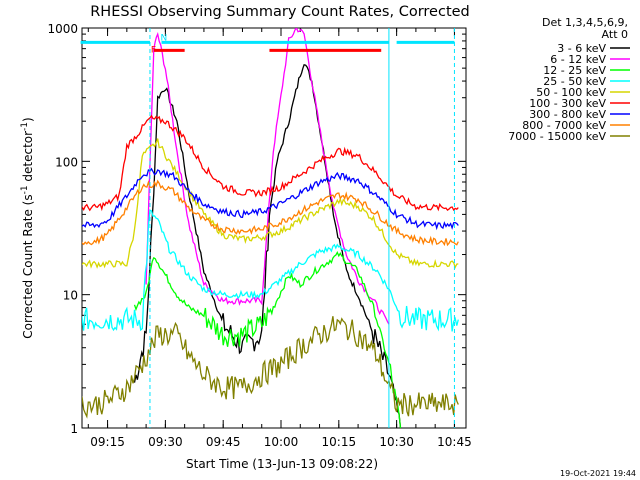  What do you see at coordinates (62, 29) in the screenshot?
I see `y-tick-label: 1000` at bounding box center [62, 29].